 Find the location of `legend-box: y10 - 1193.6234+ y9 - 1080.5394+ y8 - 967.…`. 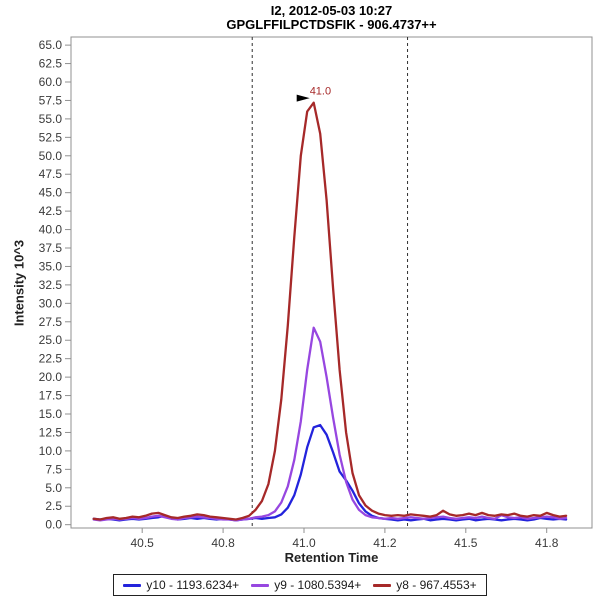

legend-box: y10 - 1193.6234+ y9 - 1080.5394+ y8 - 967.… is located at coordinates (300, 585).